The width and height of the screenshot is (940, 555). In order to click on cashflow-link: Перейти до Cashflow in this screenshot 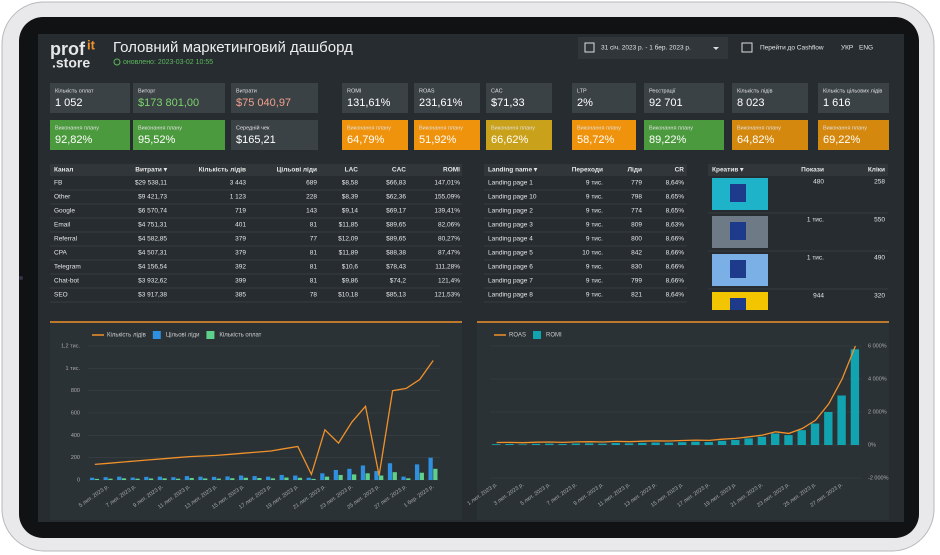, I will do `click(792, 48)`.